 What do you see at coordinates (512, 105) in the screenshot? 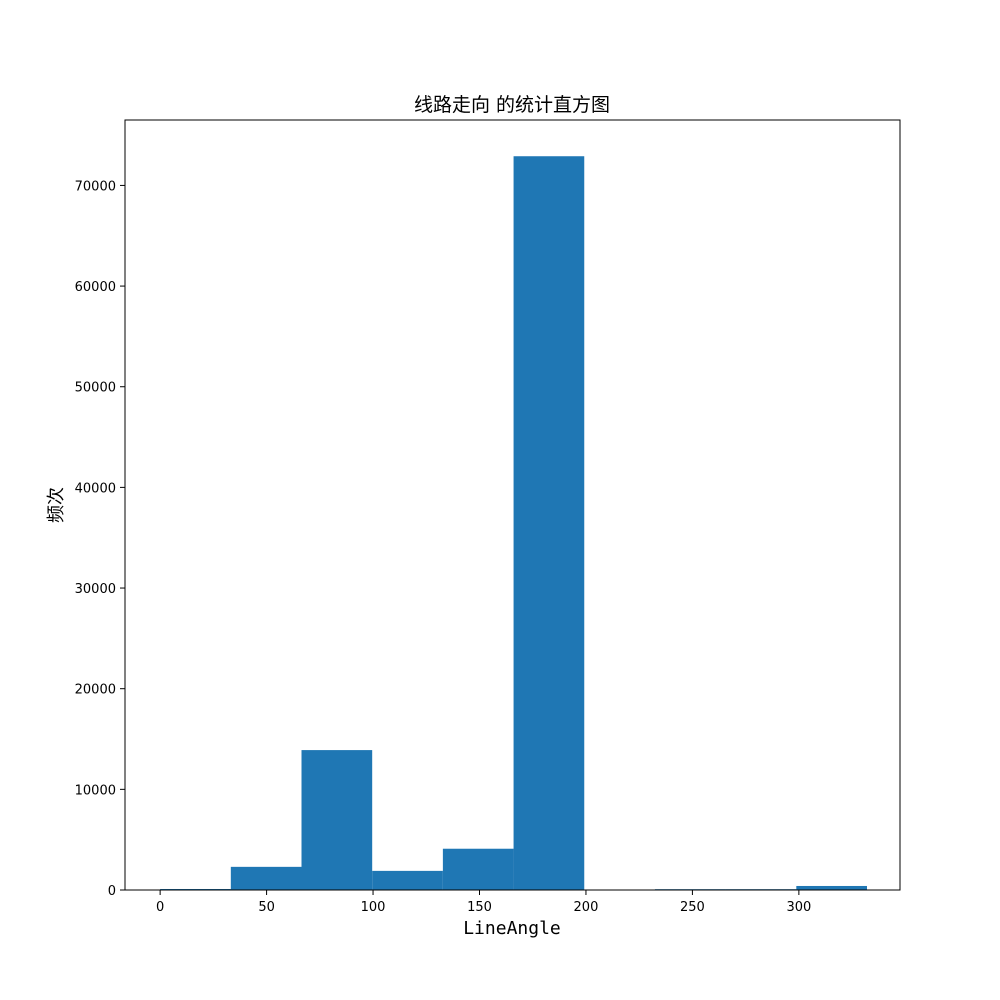
I see `chart-title: 线路走向 的统计直方图` at bounding box center [512, 105].